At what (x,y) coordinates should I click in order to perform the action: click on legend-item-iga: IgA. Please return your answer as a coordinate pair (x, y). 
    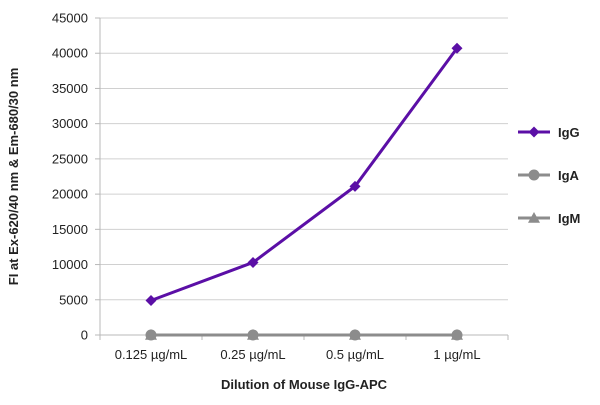
    Looking at the image, I should click on (549, 175).